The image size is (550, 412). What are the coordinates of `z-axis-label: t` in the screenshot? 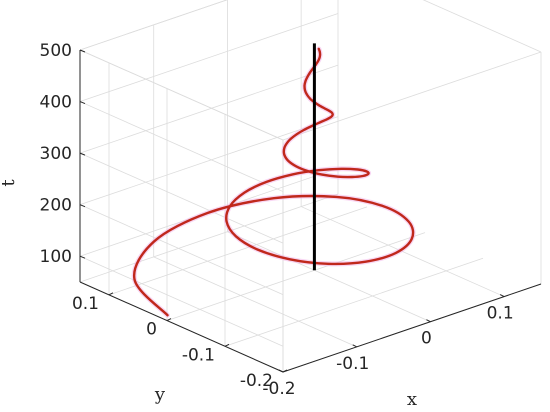 It's located at (9, 183).